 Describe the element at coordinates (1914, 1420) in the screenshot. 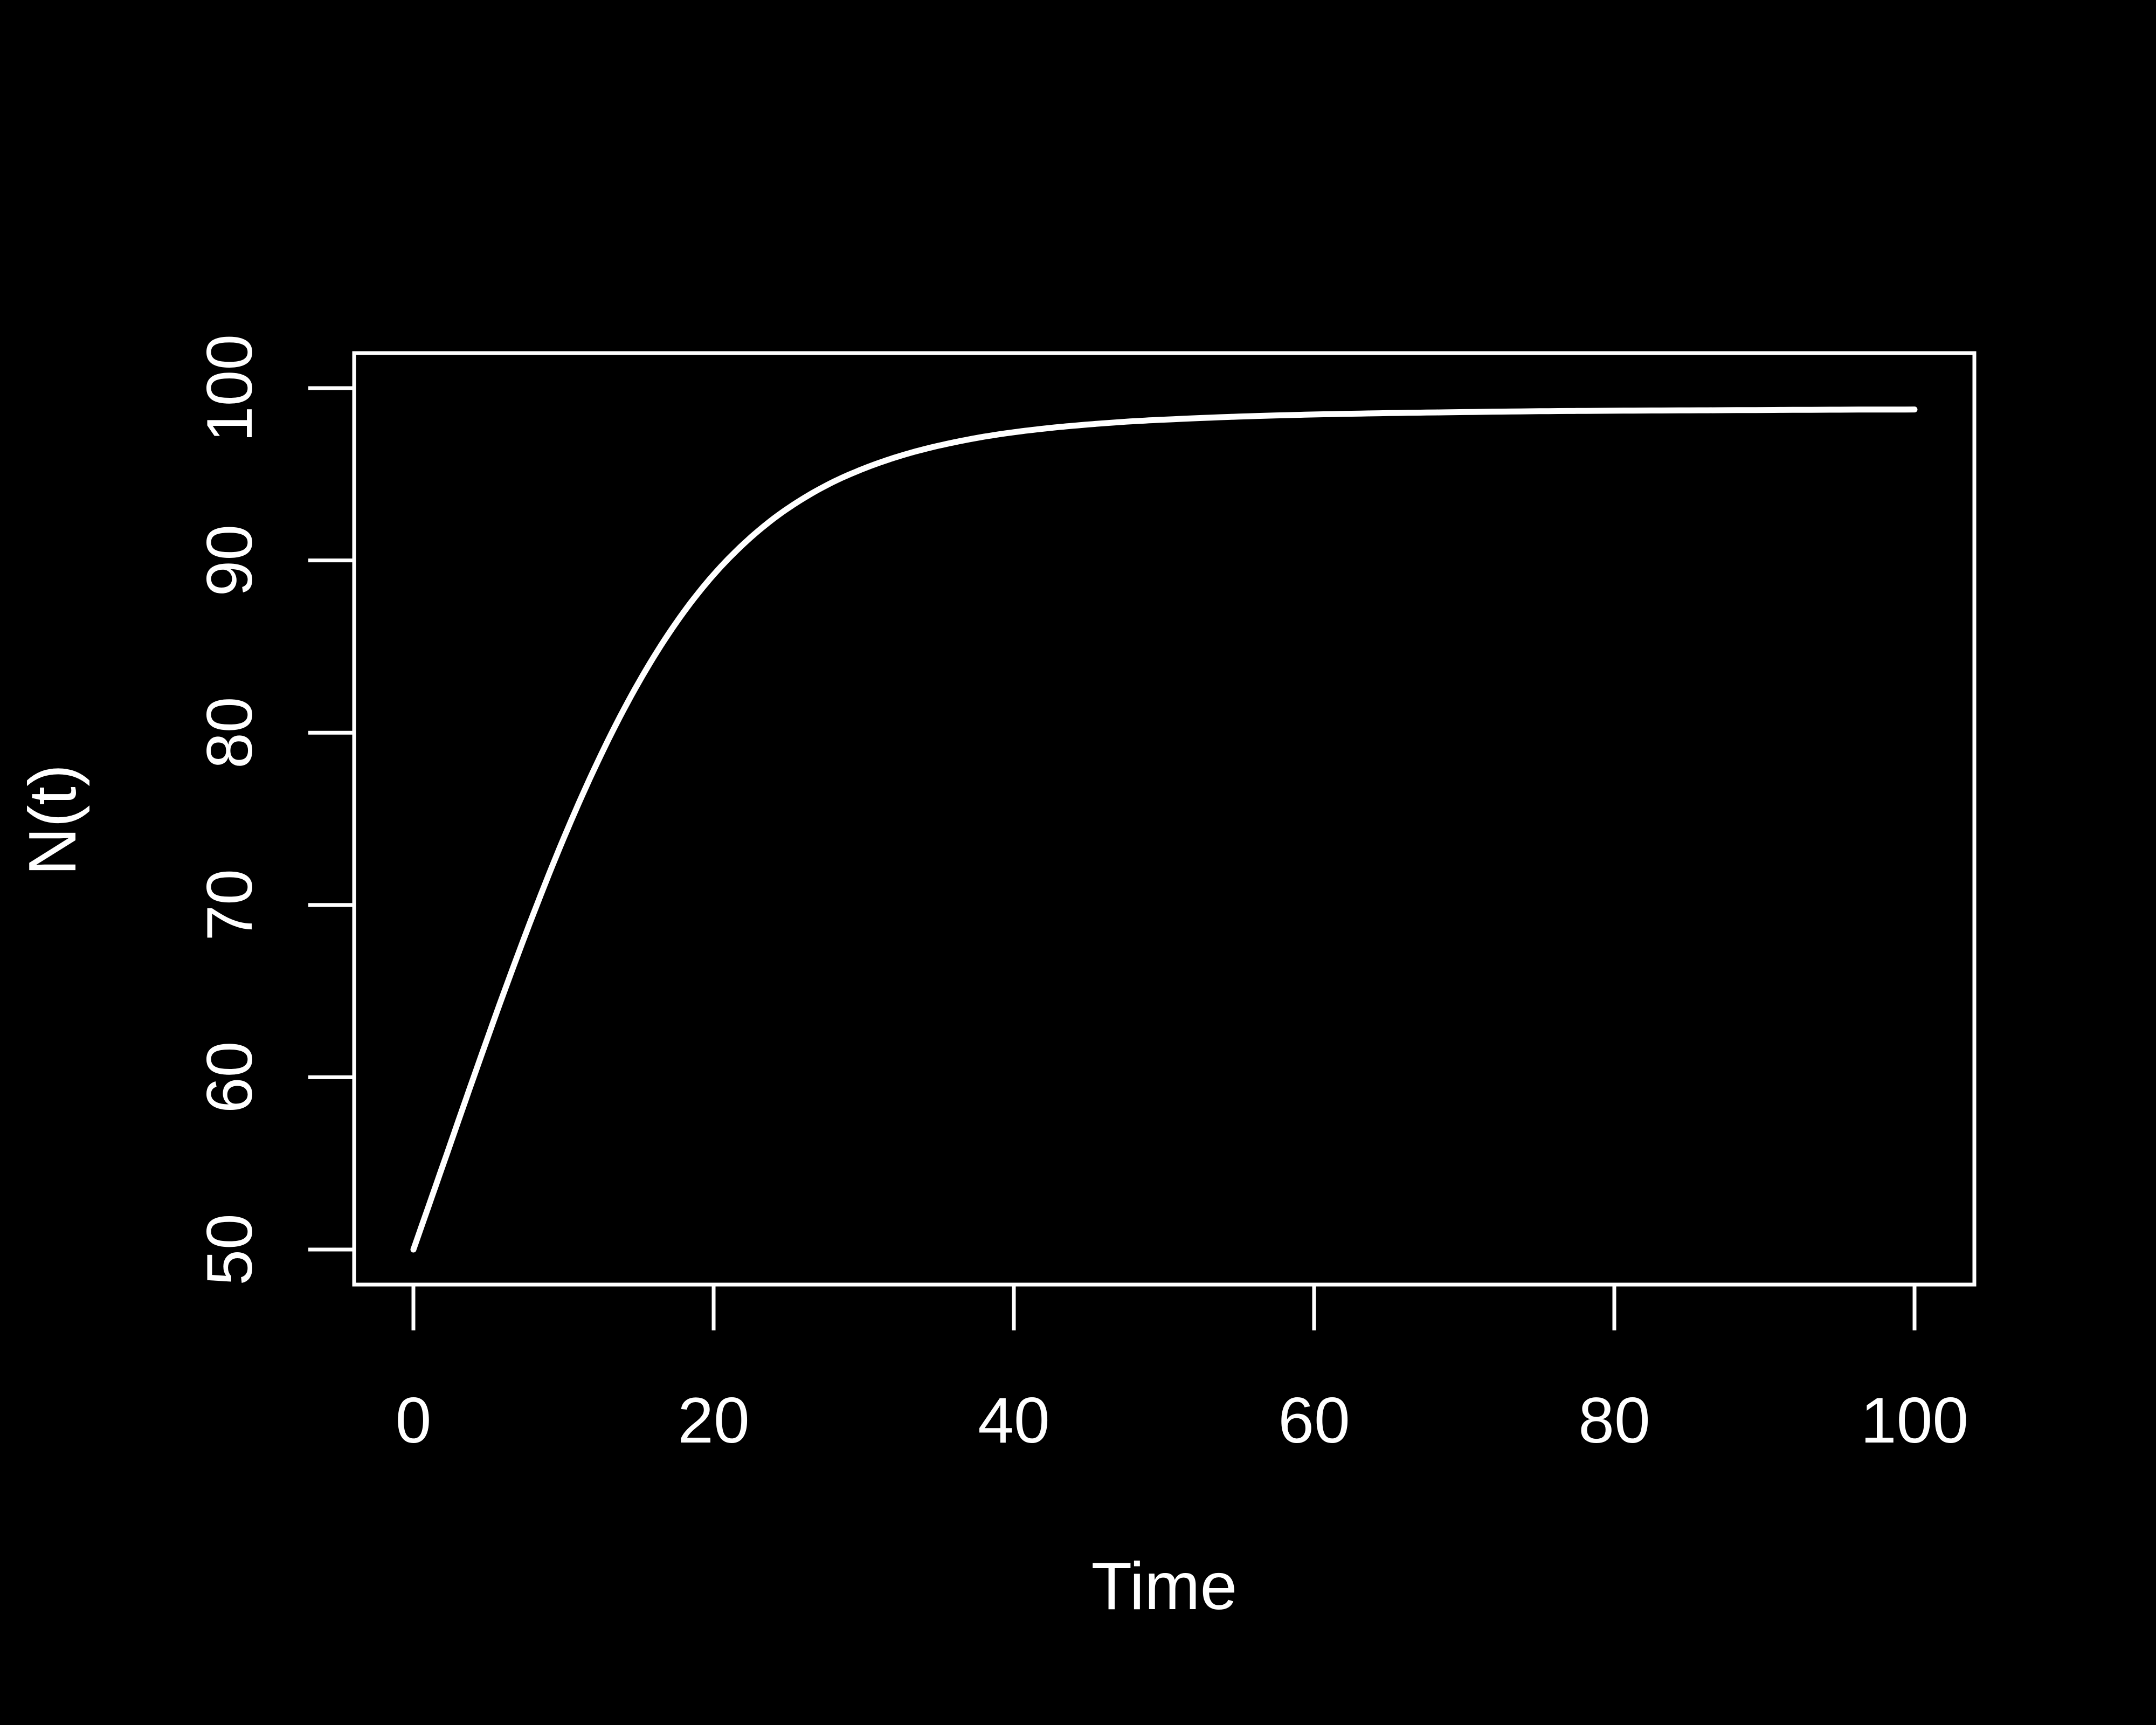

I see `x-tick-label: 100` at that location.